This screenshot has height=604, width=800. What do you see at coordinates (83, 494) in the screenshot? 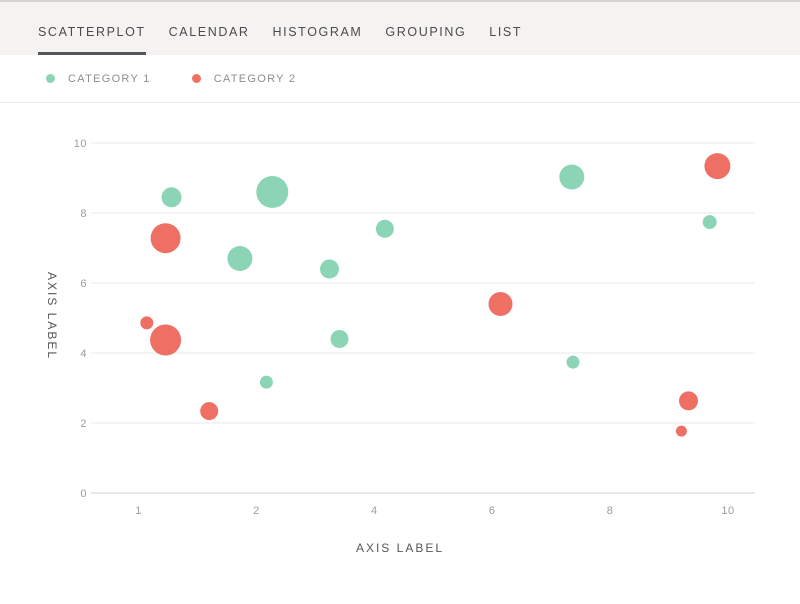
I see `y-tick-label: 0` at bounding box center [83, 494].